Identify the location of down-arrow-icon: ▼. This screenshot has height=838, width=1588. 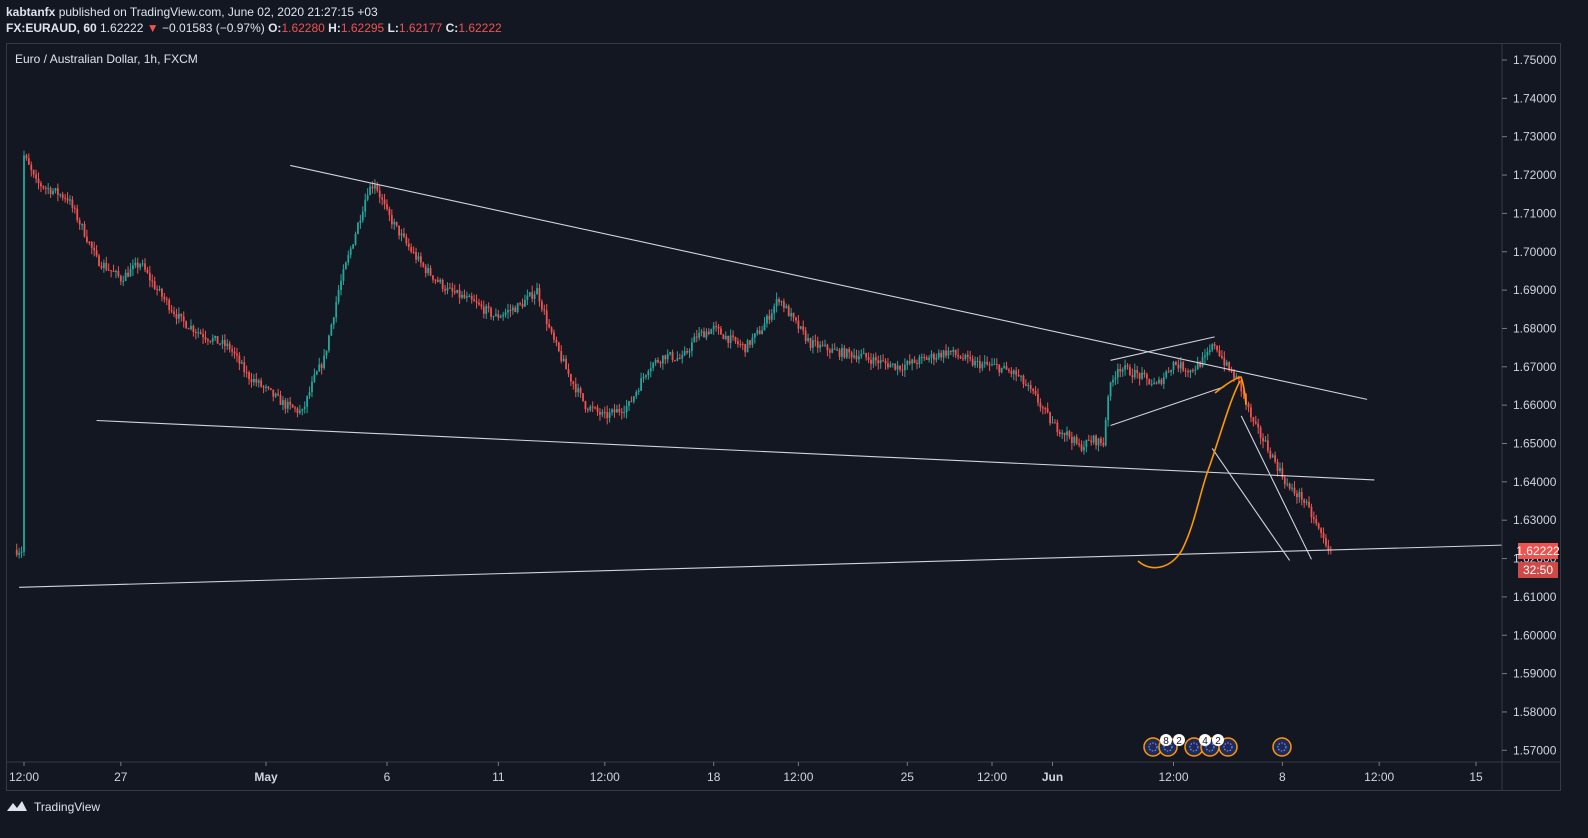
(152, 28).